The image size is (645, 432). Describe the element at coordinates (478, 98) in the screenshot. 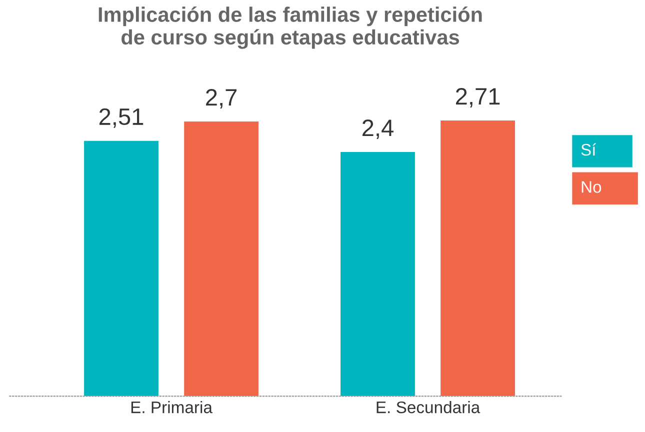

I see `data-label: 2,71` at that location.